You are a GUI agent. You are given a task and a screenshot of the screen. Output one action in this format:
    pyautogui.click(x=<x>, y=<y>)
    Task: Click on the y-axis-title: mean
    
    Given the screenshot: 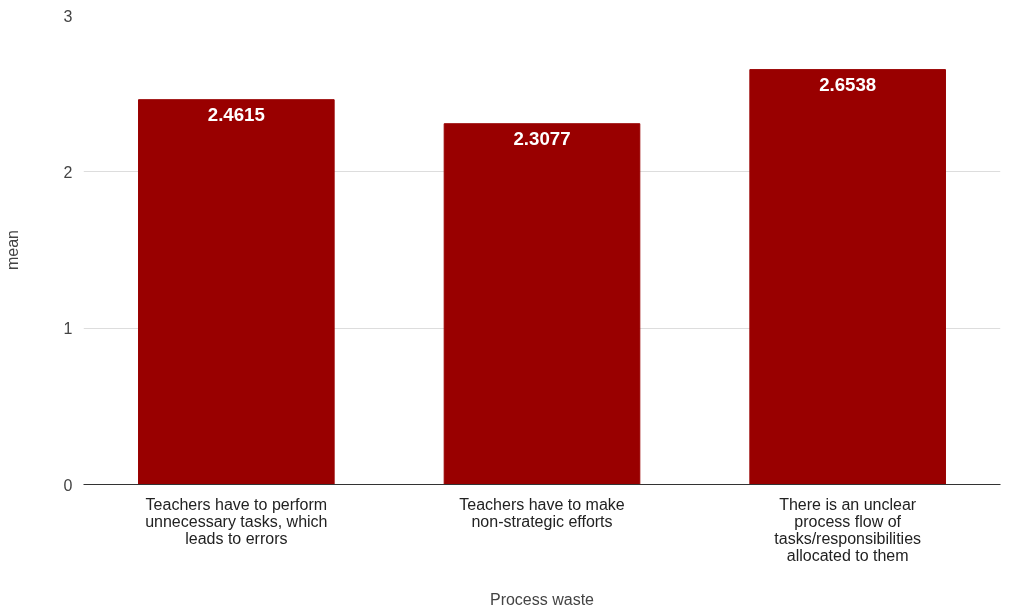 What is the action you would take?
    pyautogui.click(x=12, y=250)
    